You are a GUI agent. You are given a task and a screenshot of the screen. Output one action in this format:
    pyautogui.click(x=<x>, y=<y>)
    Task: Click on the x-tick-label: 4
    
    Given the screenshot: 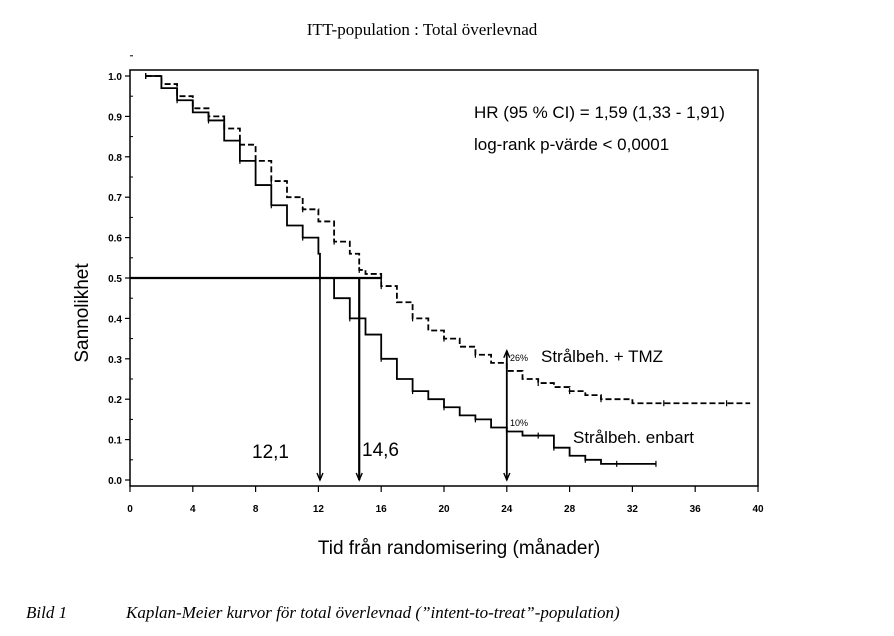 What is the action you would take?
    pyautogui.click(x=193, y=509)
    